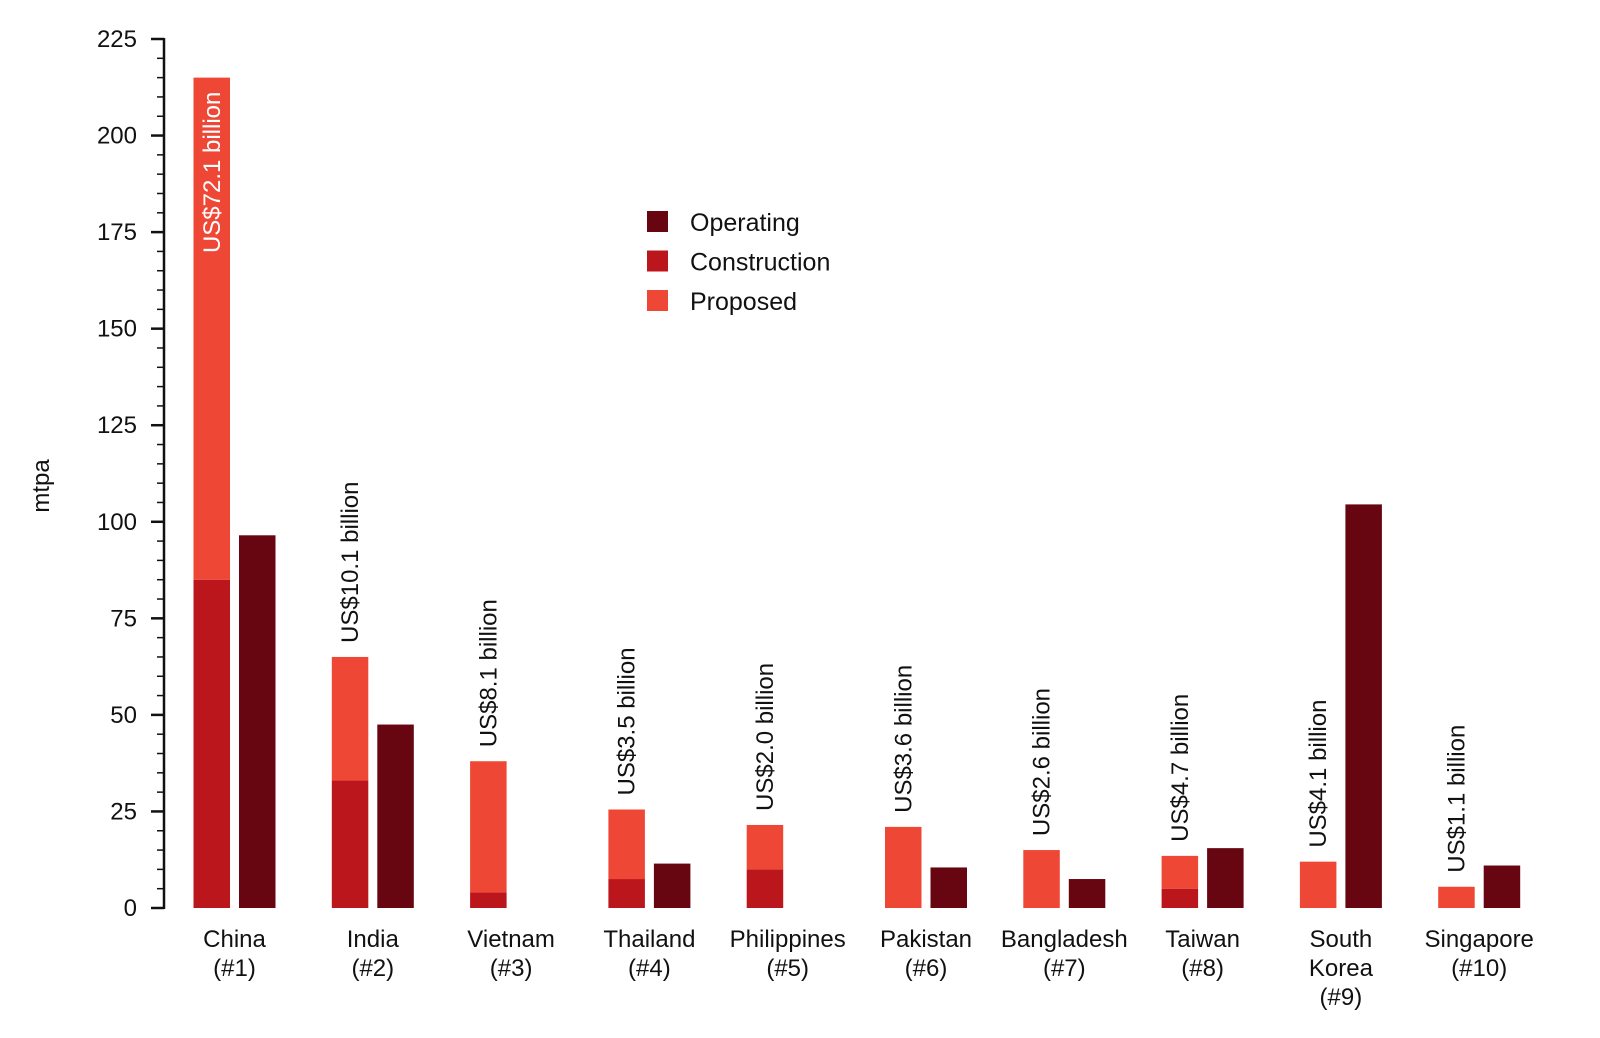 The height and width of the screenshot is (1038, 1600). I want to click on bar-proposed-philippines, so click(765, 847).